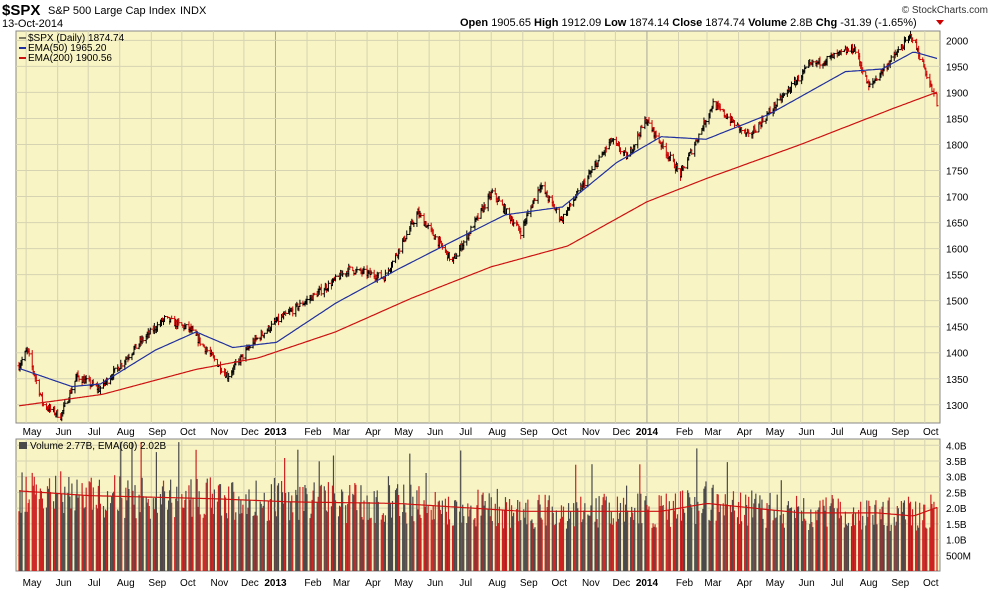 This screenshot has height=591, width=990. What do you see at coordinates (435, 432) in the screenshot?
I see `x-tick-label: Jun` at bounding box center [435, 432].